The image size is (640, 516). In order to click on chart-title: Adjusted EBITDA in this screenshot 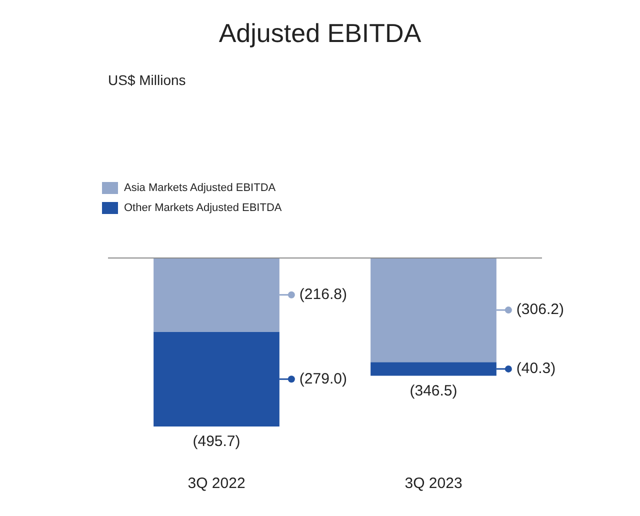, I will do `click(320, 33)`.